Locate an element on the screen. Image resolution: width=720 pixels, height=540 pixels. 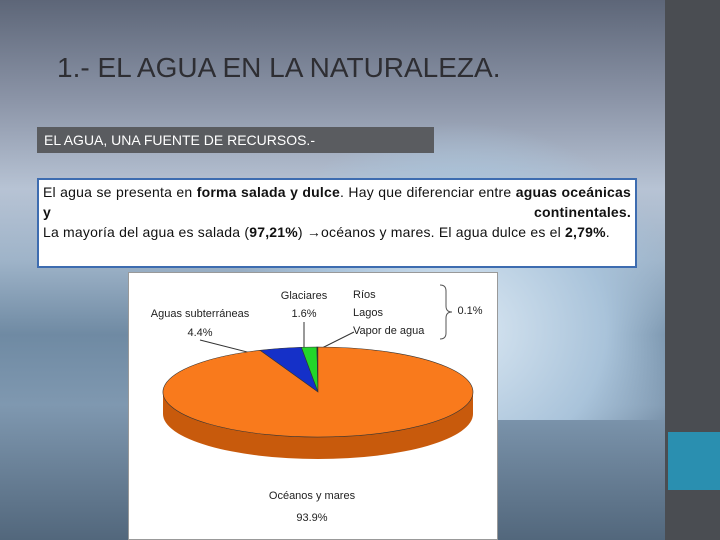
pie-slice is located at coordinates (318, 392).